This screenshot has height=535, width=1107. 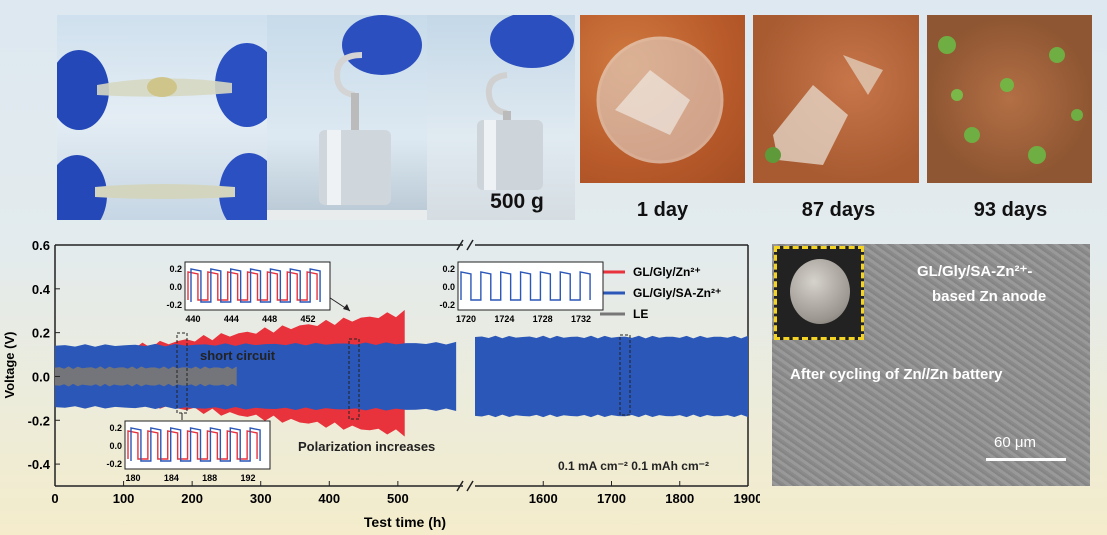 I want to click on sem-subtitle: After cycling of Zn//Zn battery, so click(x=896, y=374).